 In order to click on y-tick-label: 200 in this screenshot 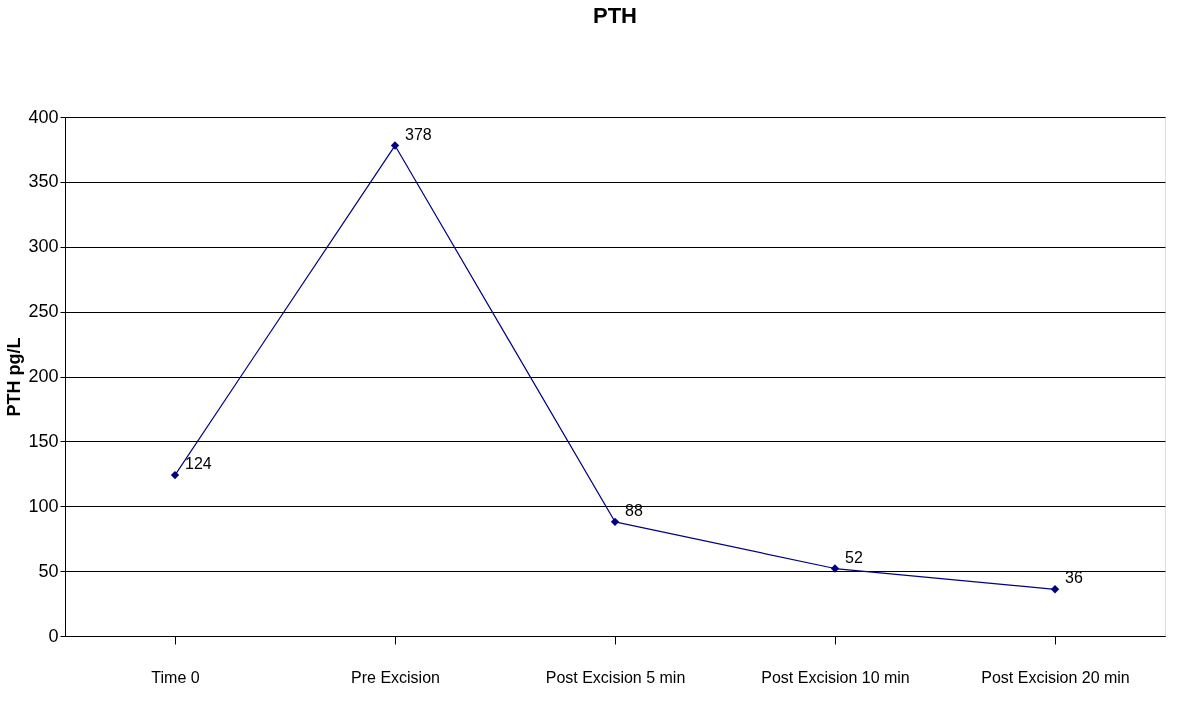, I will do `click(43, 376)`.